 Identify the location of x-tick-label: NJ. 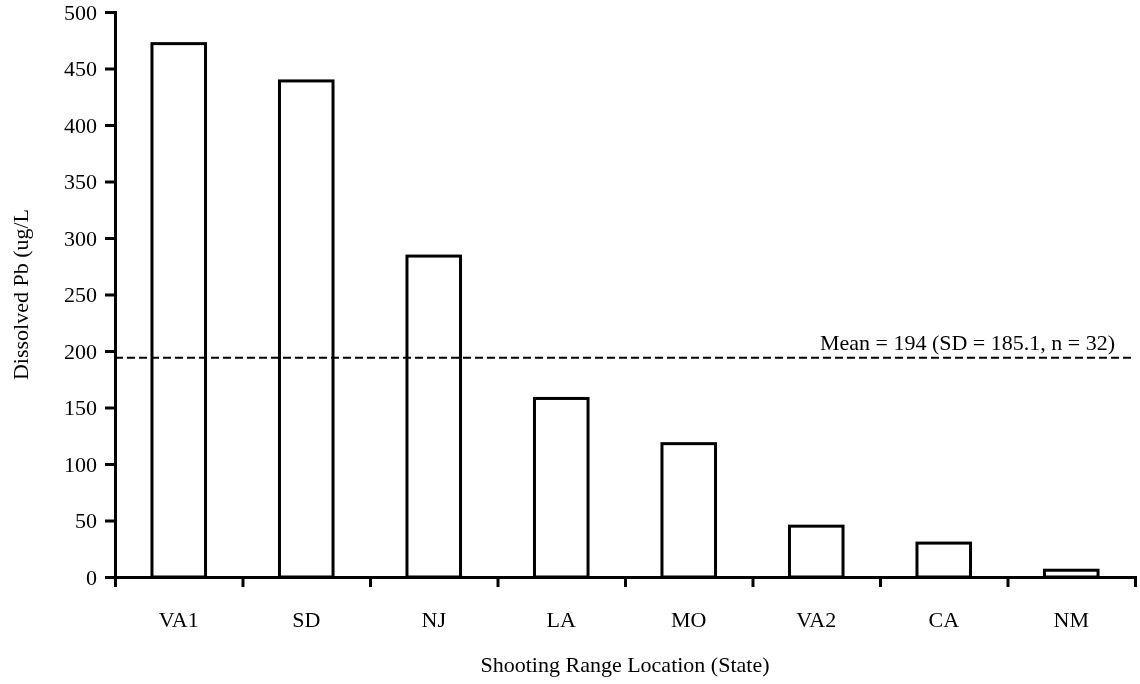
(434, 619).